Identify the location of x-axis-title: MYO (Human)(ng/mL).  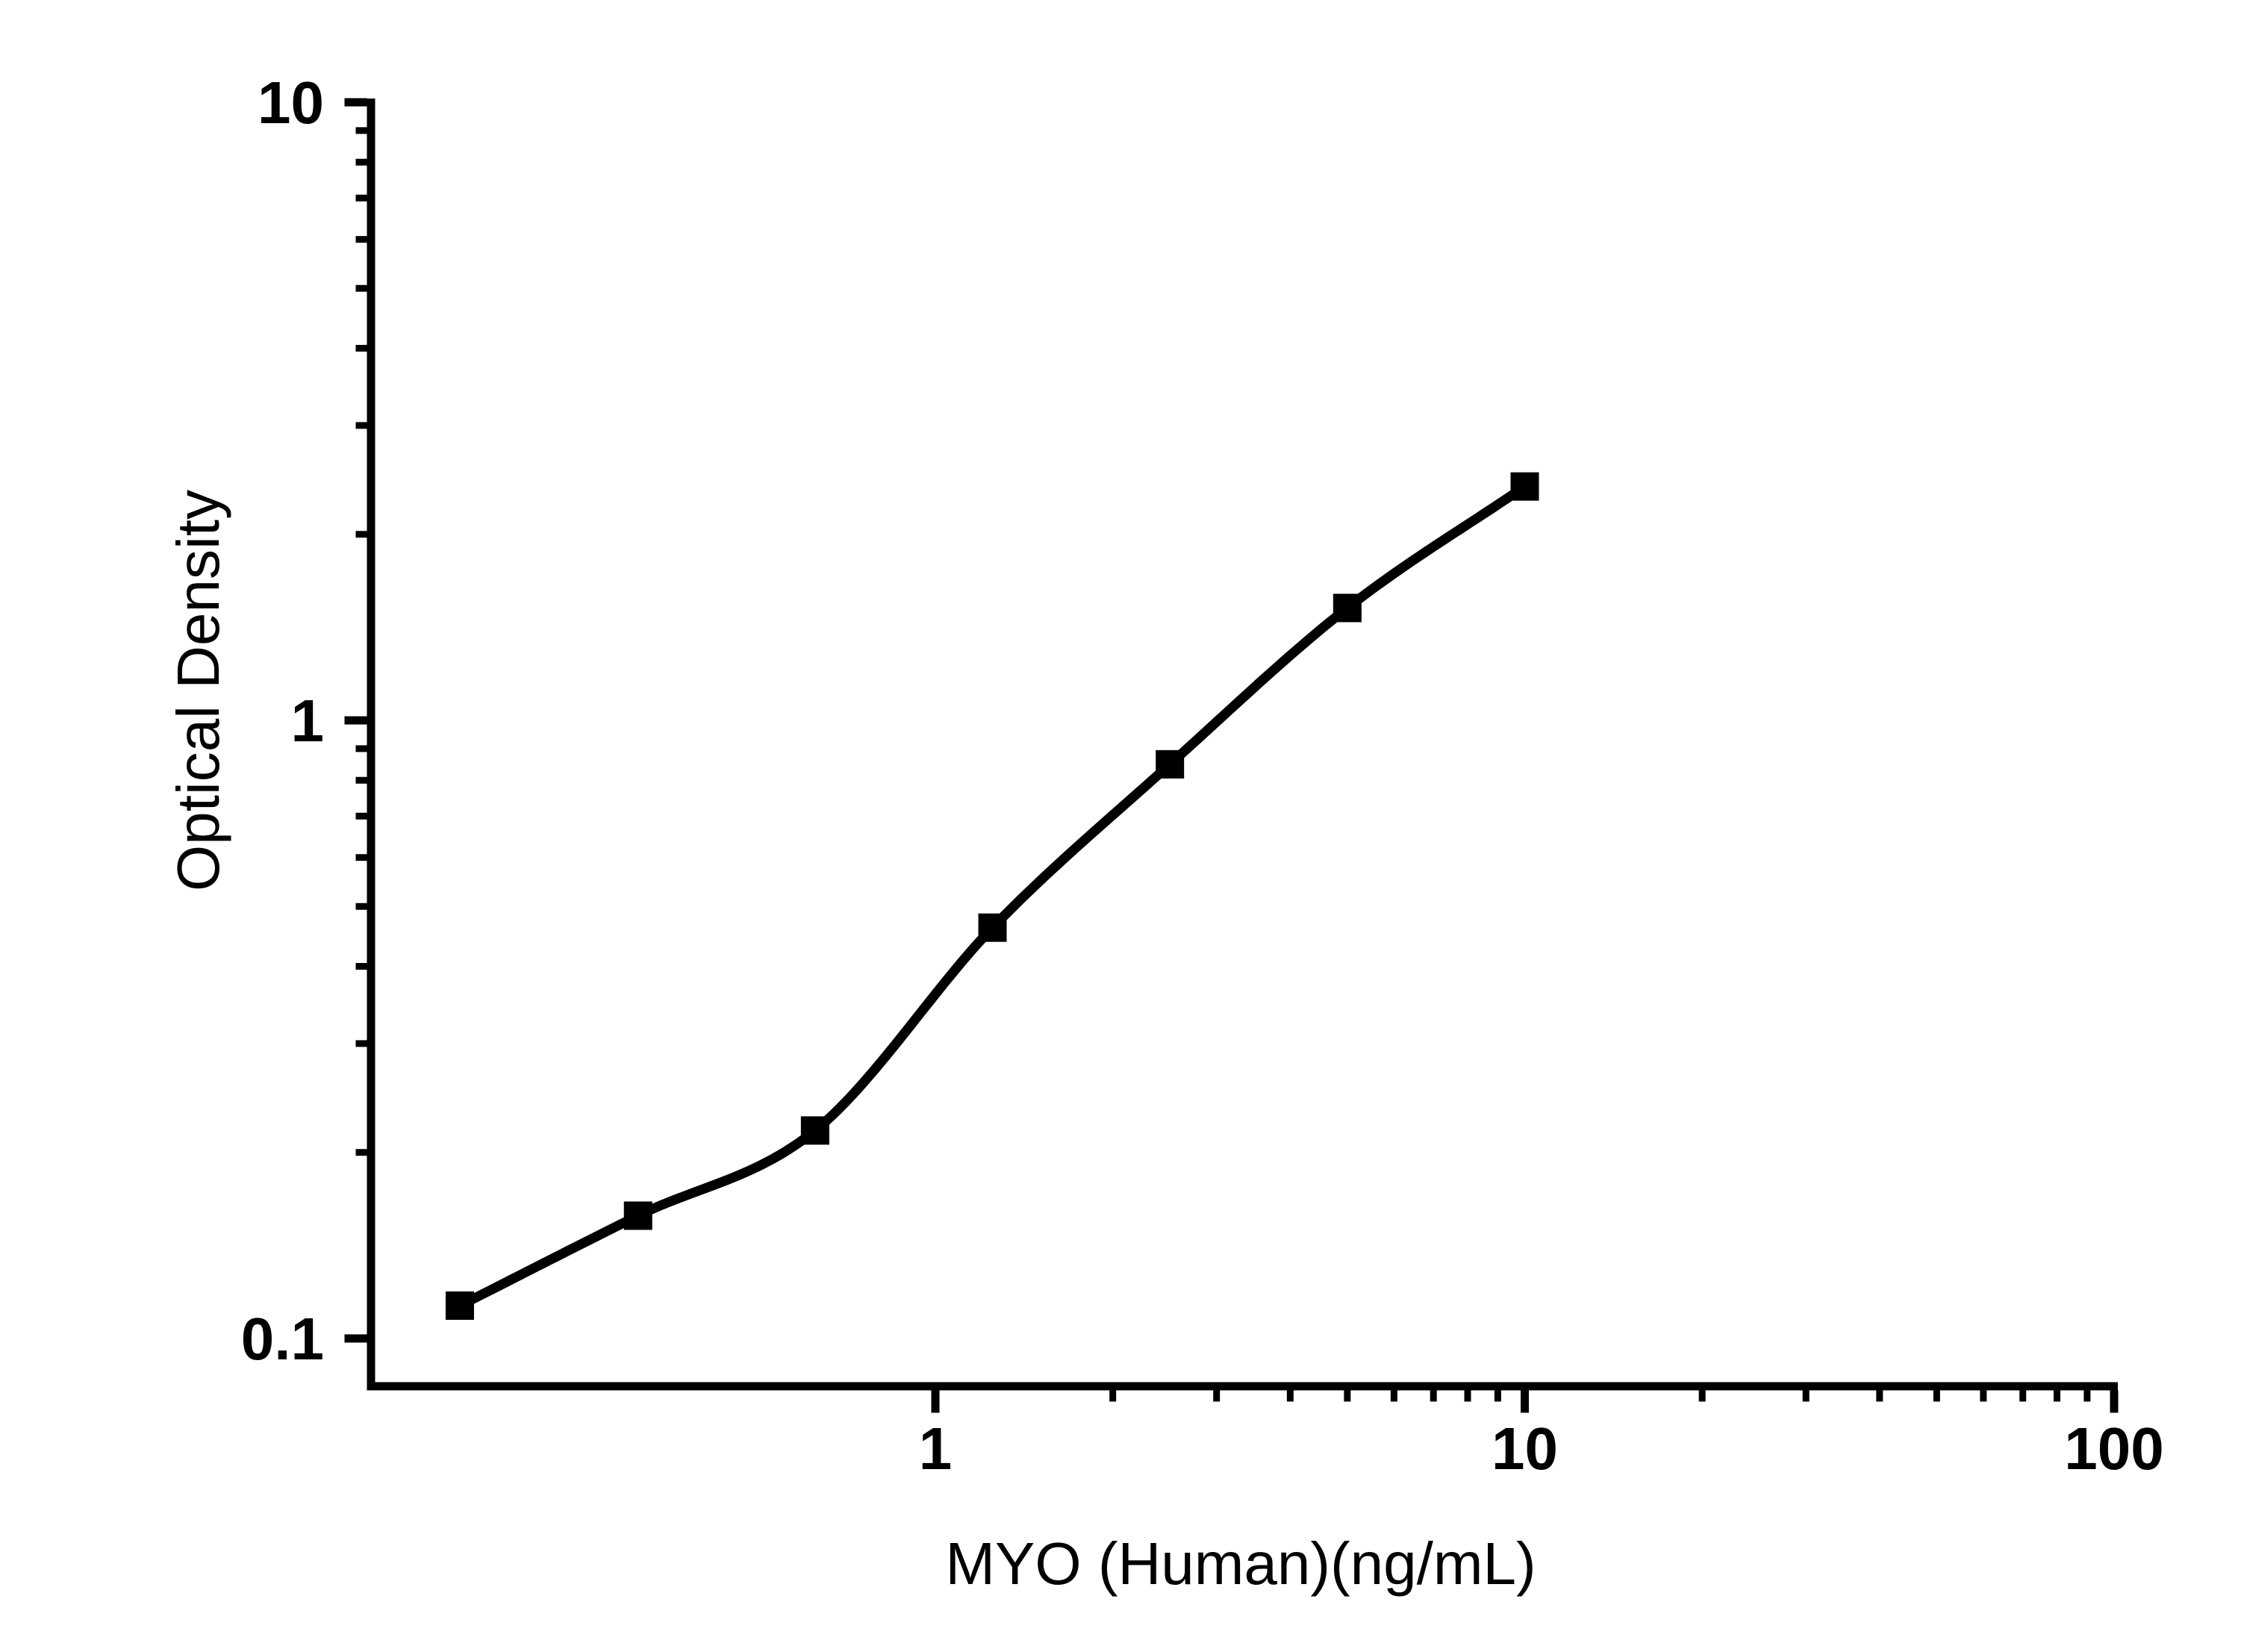
(1240, 1563).